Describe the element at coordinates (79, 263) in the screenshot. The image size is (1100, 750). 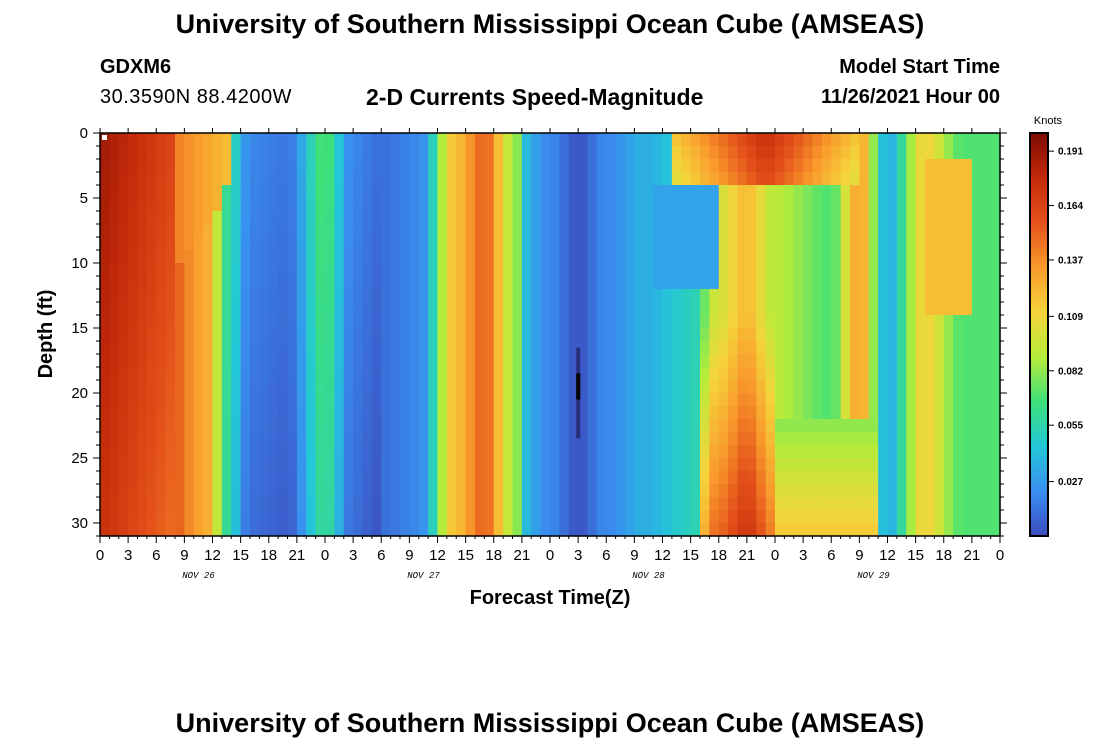
I see `y-tick-label: 10` at that location.